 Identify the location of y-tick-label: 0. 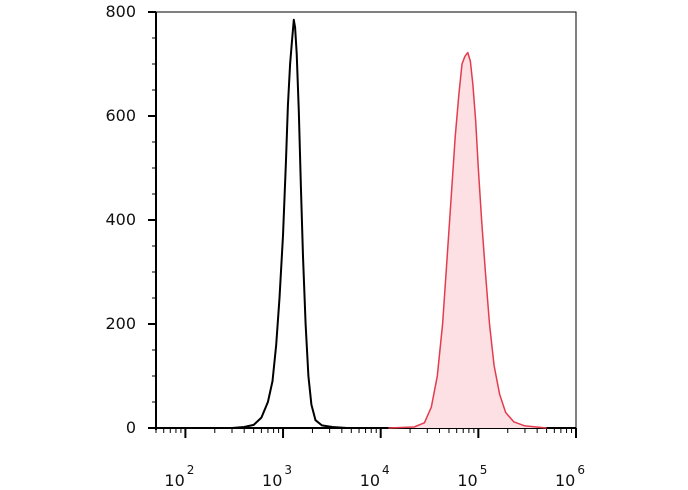
(131, 427).